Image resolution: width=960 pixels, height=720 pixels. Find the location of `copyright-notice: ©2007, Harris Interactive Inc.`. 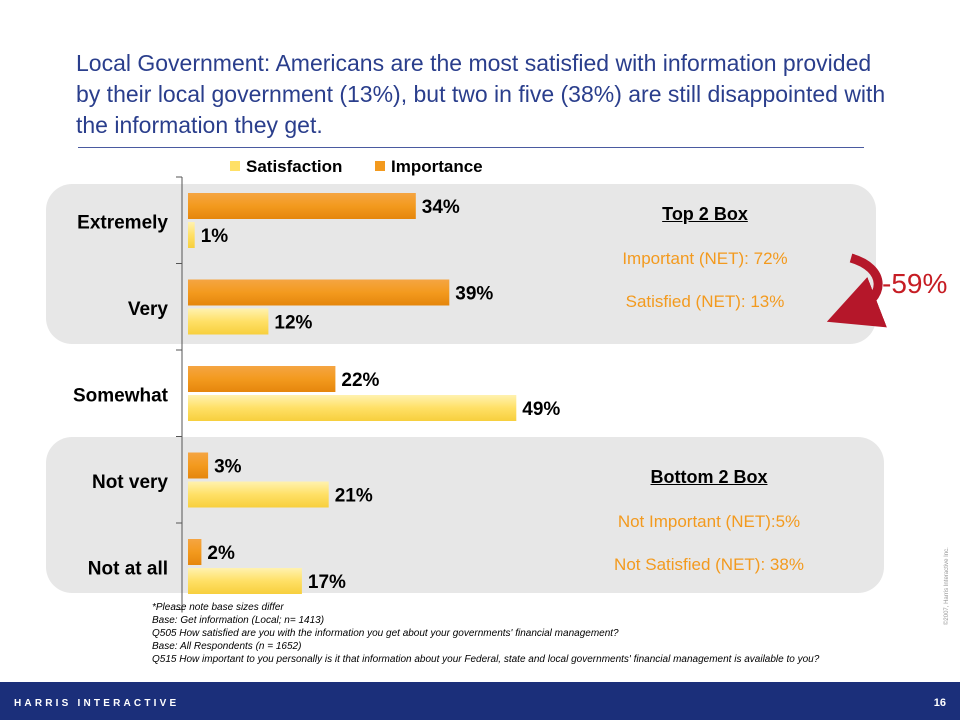

copyright-notice: ©2007, Harris Interactive Inc. is located at coordinates (947, 586).